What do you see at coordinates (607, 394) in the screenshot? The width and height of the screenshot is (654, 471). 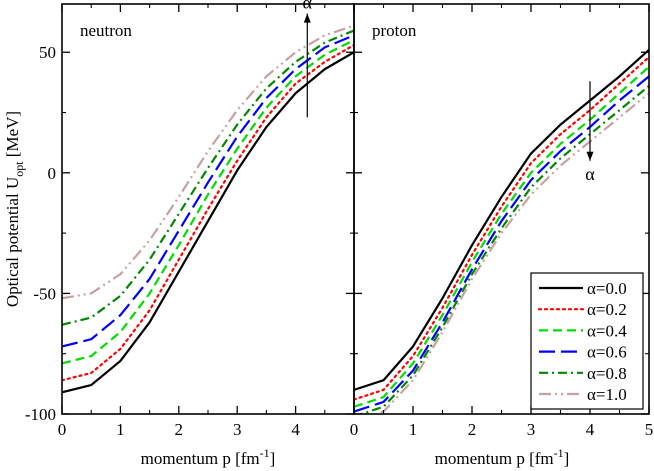 I see `legend-label: α=1.0` at bounding box center [607, 394].